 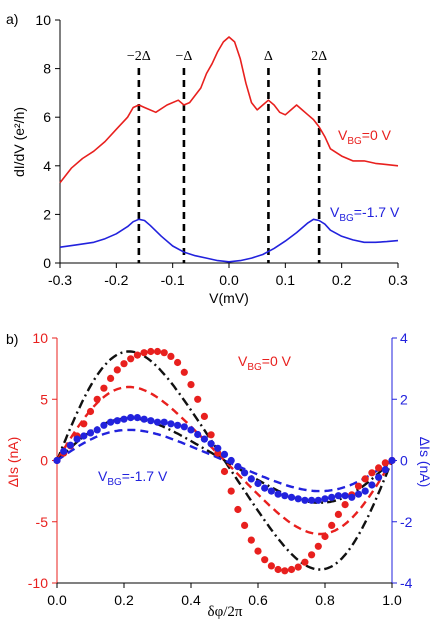 I want to click on a-legend-red-main: V, so click(x=343, y=135).